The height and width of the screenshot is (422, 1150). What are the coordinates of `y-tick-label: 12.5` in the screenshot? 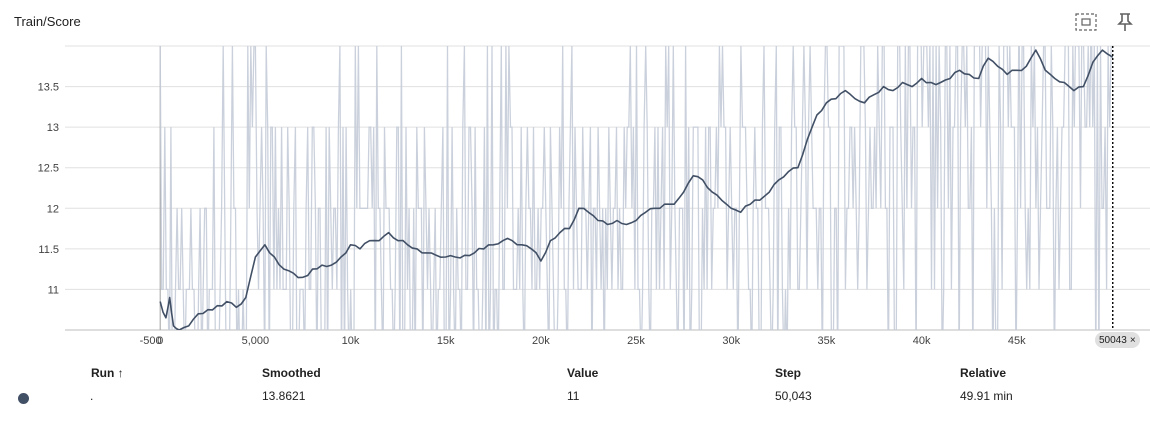 It's located at (48, 169).